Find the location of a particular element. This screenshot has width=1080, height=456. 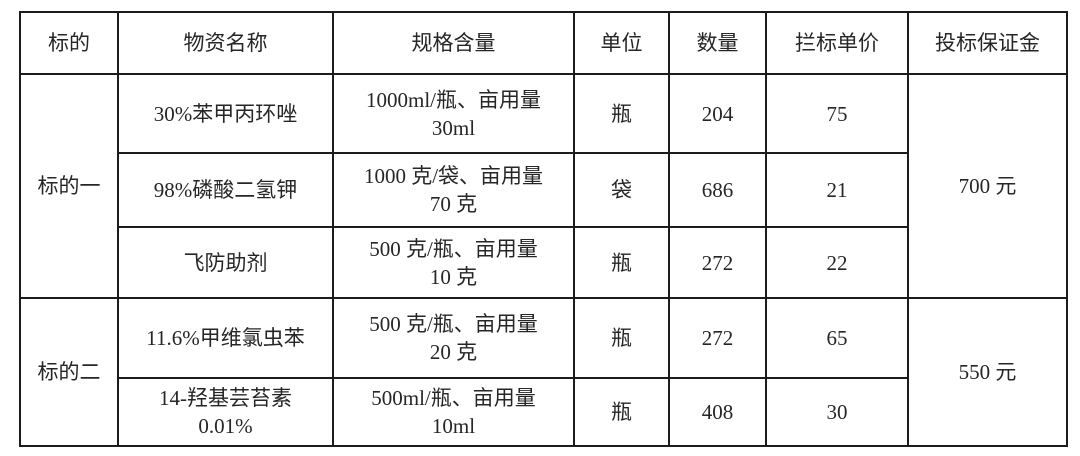

spec-line: 10 克 is located at coordinates (453, 276).